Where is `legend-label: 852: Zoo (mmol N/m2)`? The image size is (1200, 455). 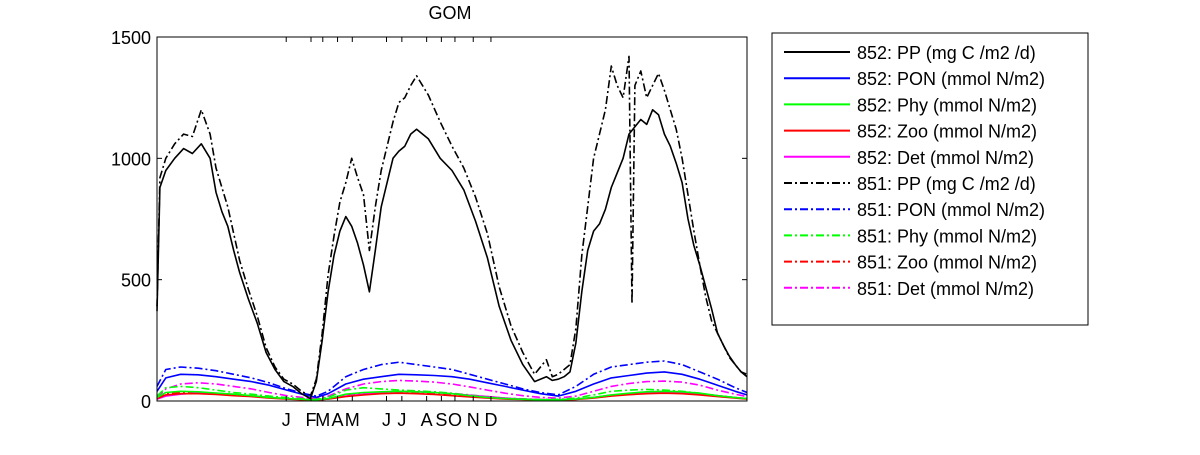 legend-label: 852: Zoo (mmol N/m2) is located at coordinates (947, 132).